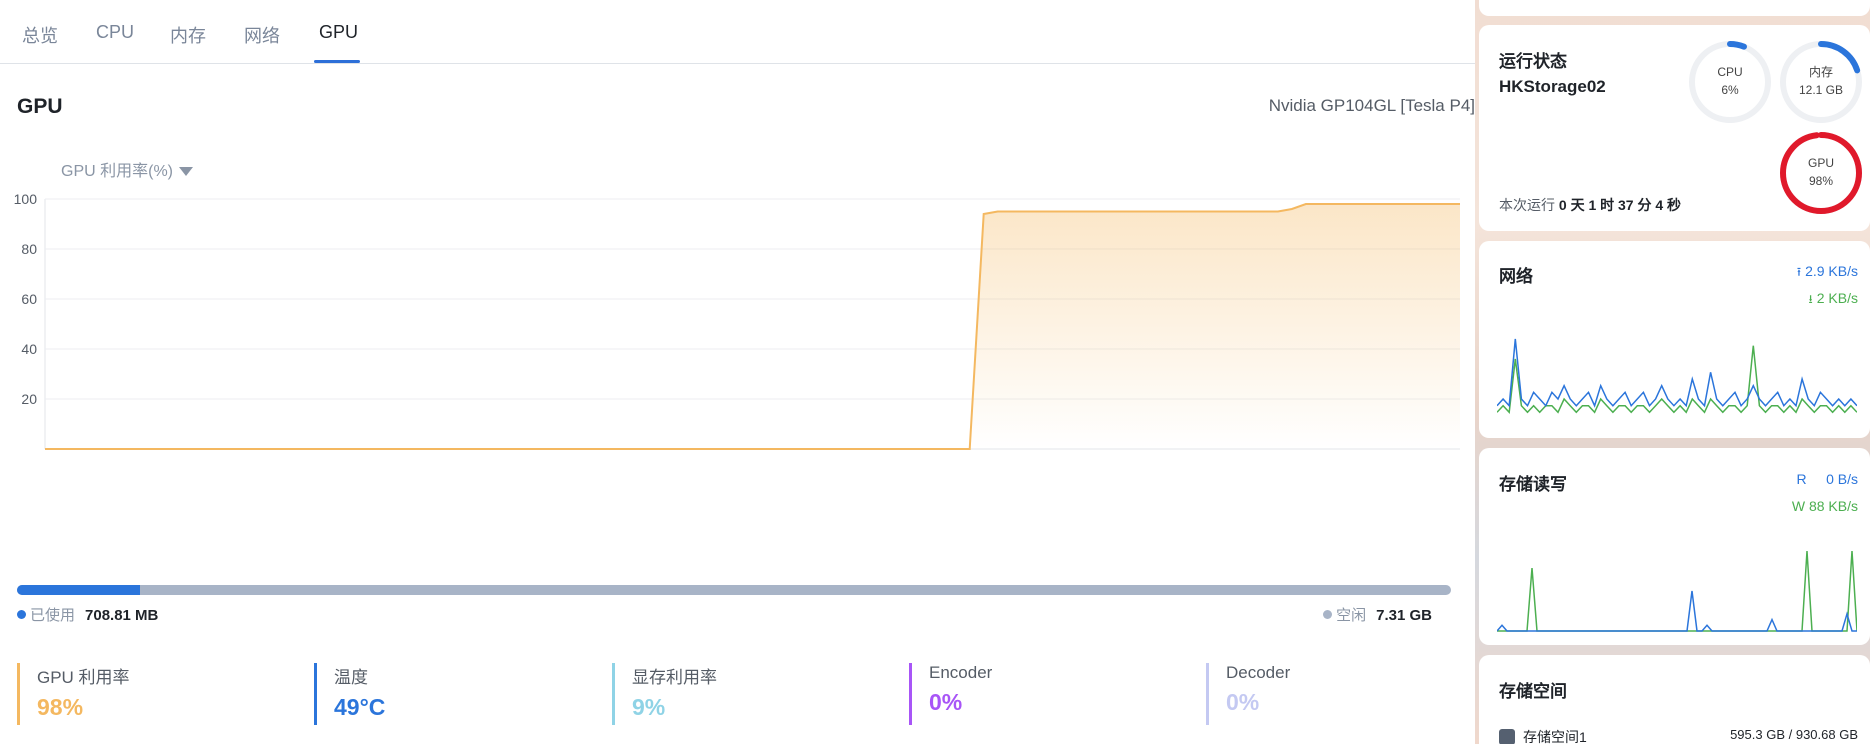 This screenshot has height=744, width=1870. I want to click on stat-temperature: 温度 49°C, so click(349, 694).